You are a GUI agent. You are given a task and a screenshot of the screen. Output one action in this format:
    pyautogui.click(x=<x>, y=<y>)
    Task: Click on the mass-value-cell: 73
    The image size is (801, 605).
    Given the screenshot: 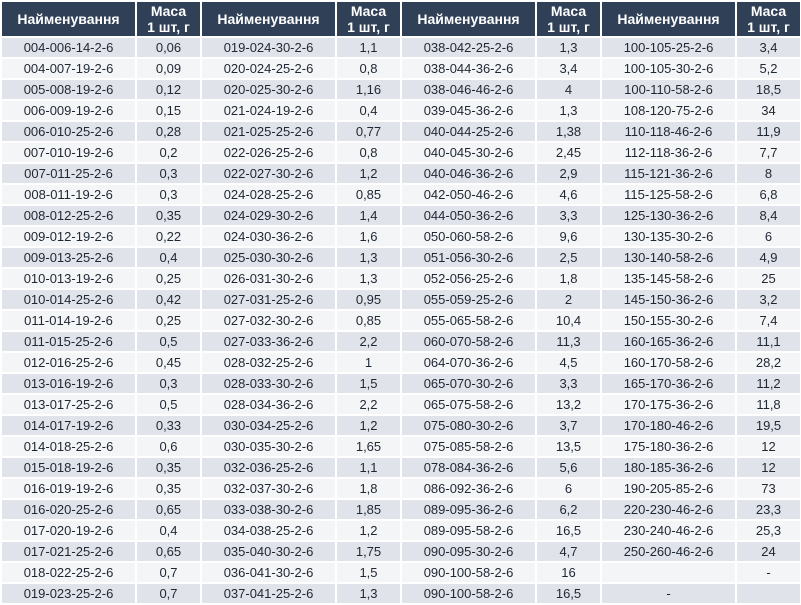 What is the action you would take?
    pyautogui.click(x=768, y=489)
    